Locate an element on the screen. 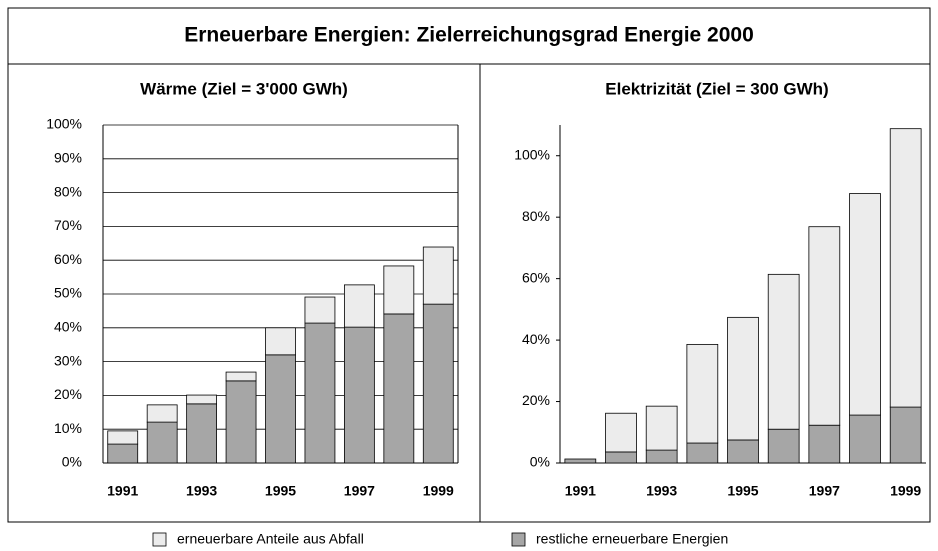  y-tick-label: 70% is located at coordinates (68, 225).